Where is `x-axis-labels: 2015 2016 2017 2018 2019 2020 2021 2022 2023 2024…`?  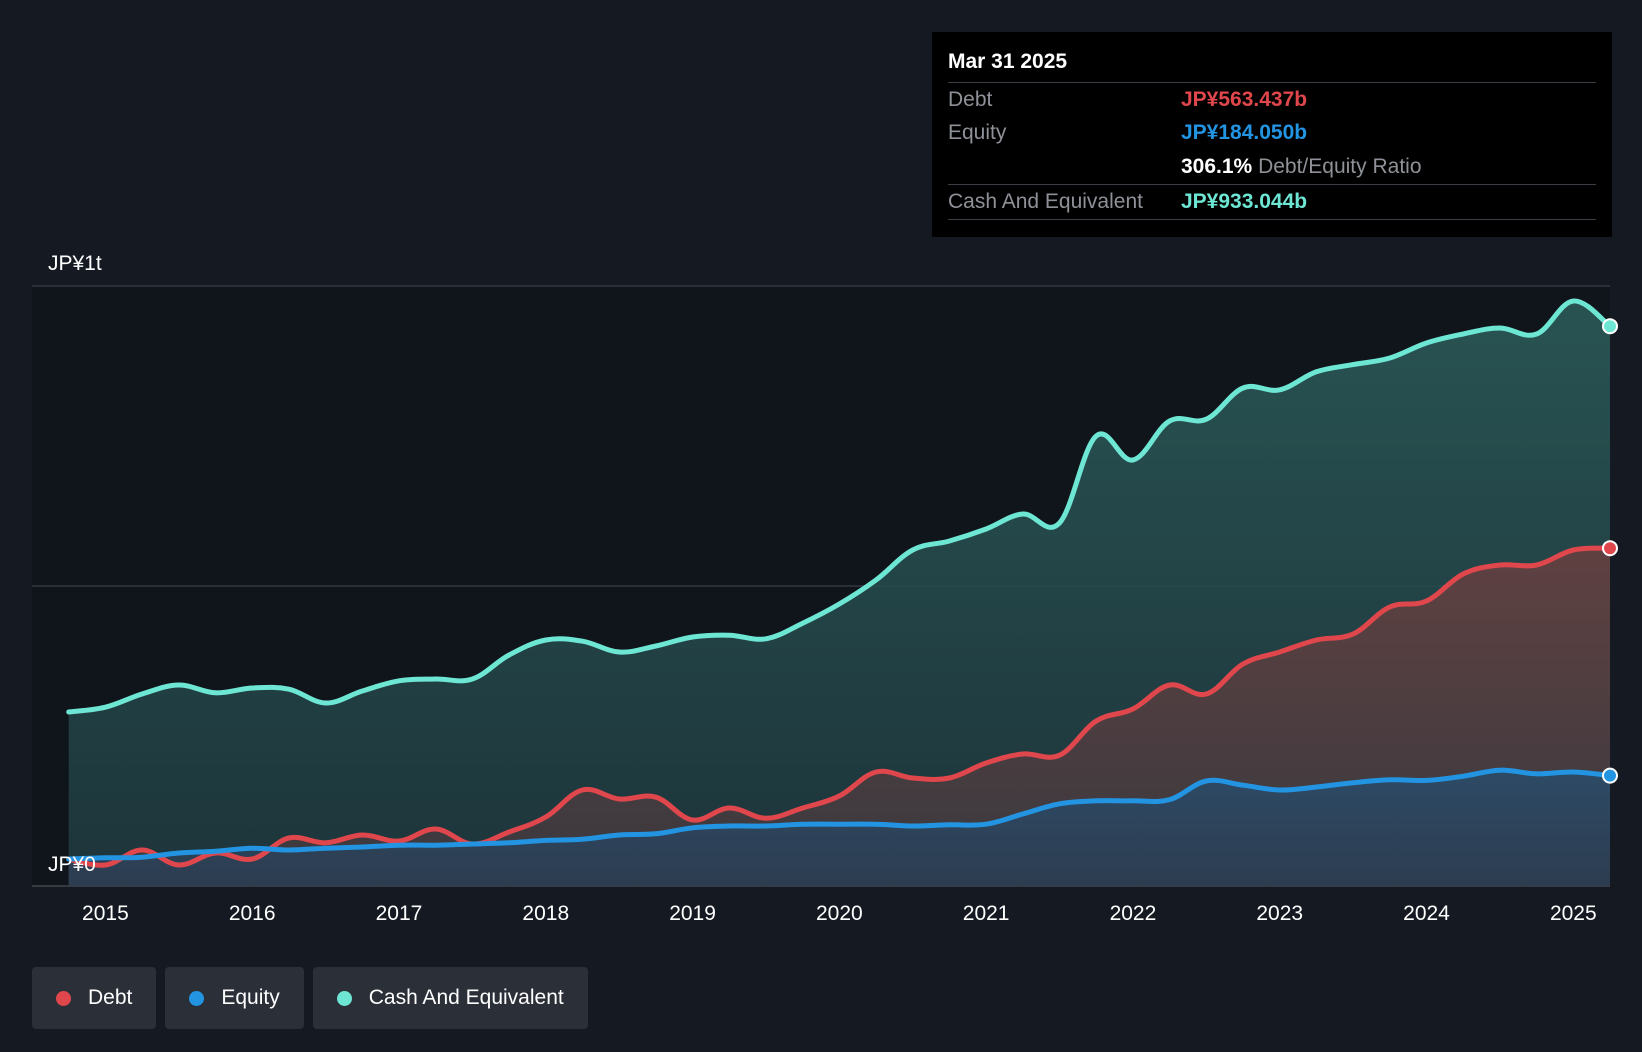 x-axis-labels: 2015 2016 2017 2018 2019 2020 2021 2022 2023 2024… is located at coordinates (839, 913).